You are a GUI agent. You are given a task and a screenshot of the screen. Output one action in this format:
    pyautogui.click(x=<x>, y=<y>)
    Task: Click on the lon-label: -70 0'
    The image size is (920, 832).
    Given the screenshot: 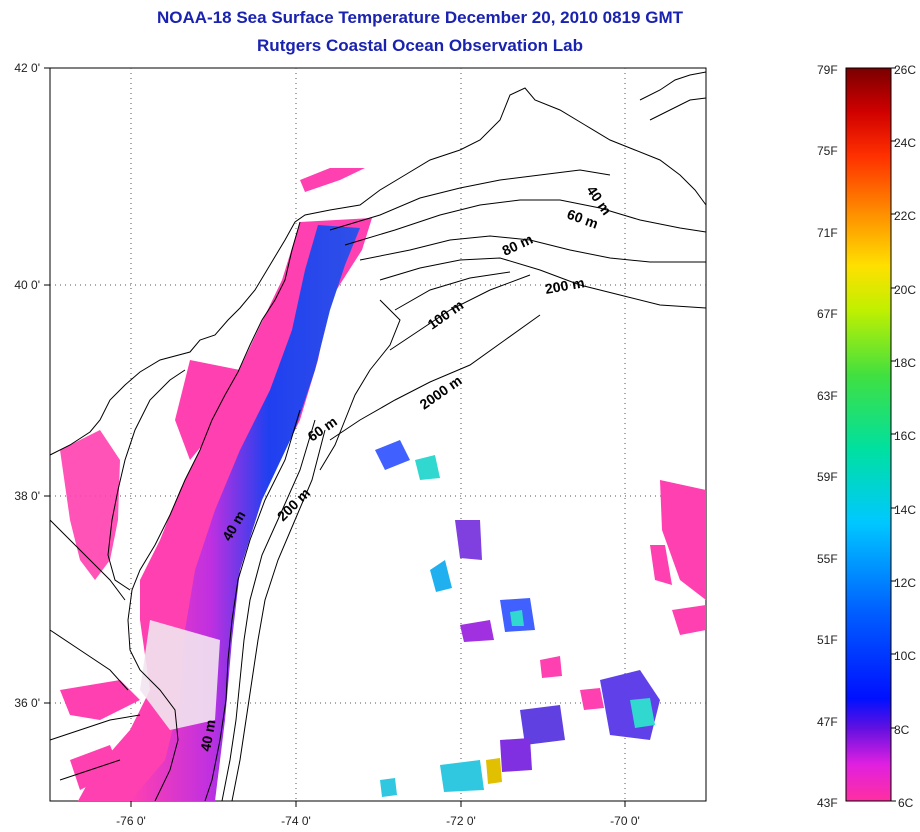 What is the action you would take?
    pyautogui.click(x=625, y=821)
    